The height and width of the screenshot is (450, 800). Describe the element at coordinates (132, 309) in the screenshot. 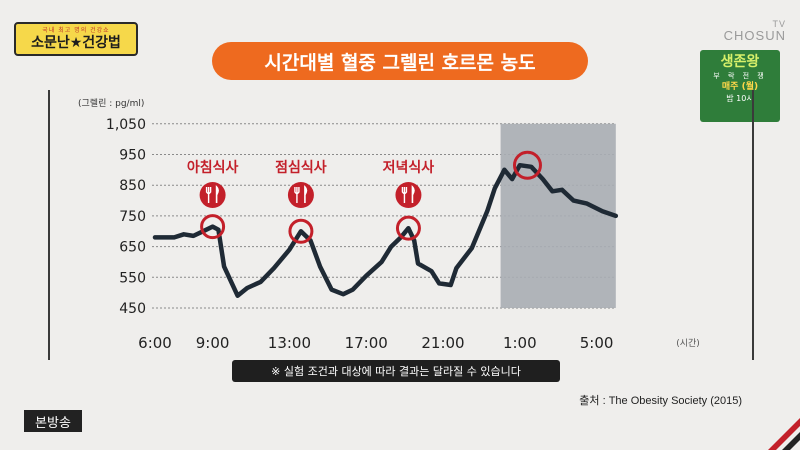

I see `y-tick-label: 450` at that location.